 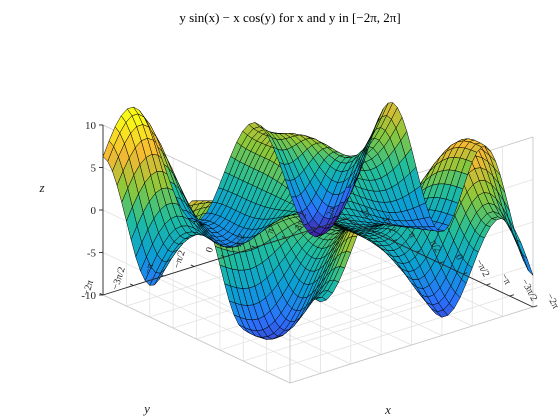 I want to click on y-tick-label: −π, so click(x=505, y=279).